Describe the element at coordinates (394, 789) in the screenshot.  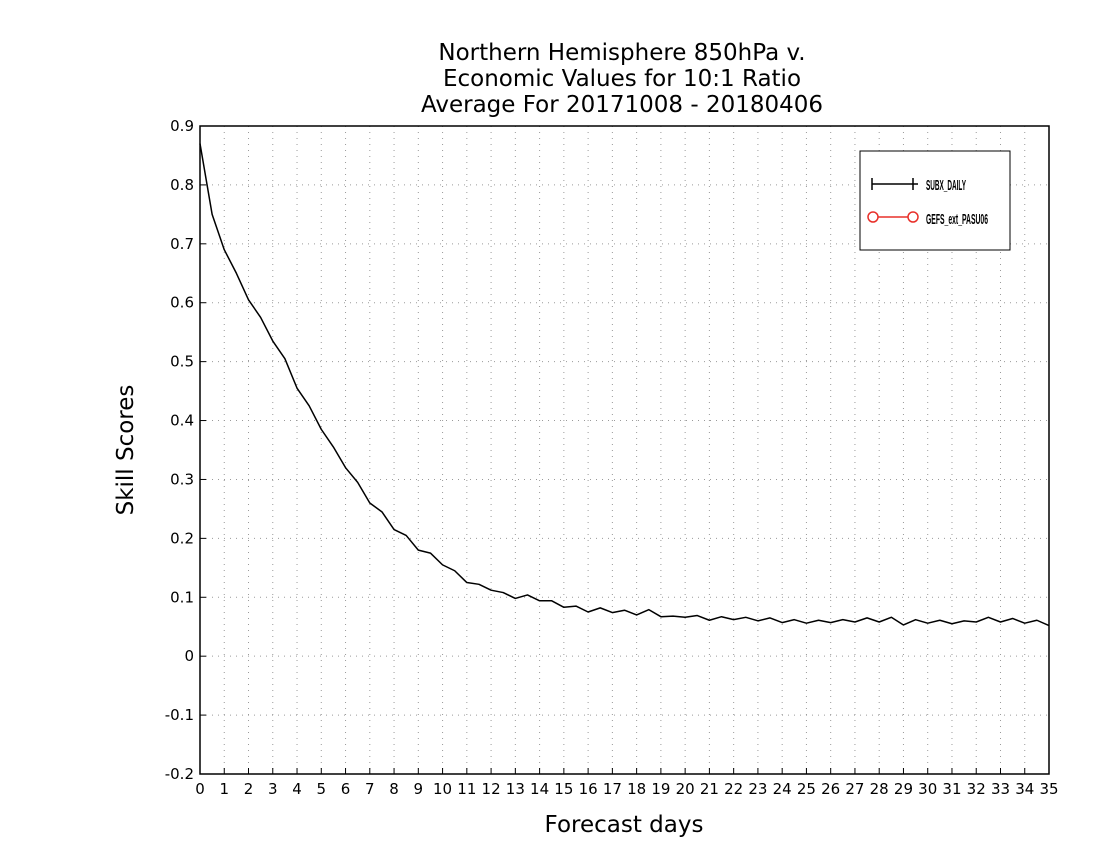
I see `x-tick-label: 8` at that location.